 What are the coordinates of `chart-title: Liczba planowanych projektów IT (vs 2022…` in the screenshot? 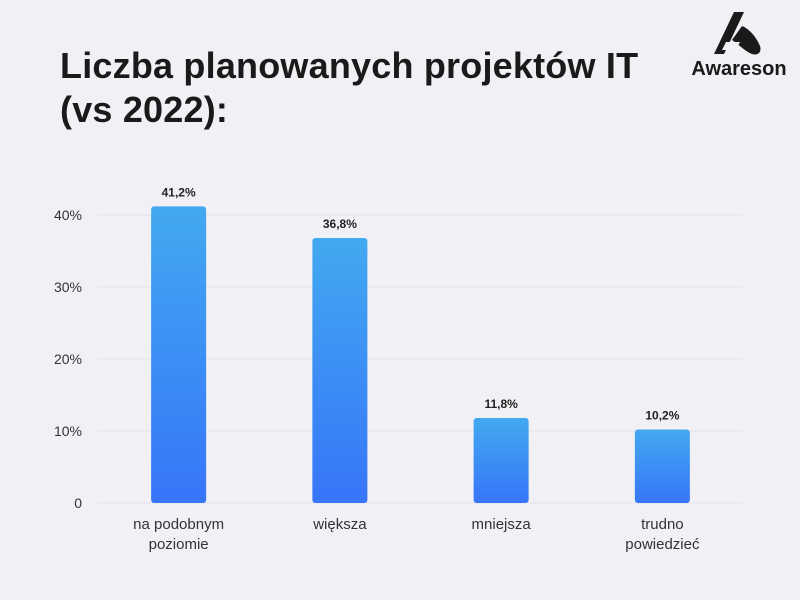 It's located at (349, 88).